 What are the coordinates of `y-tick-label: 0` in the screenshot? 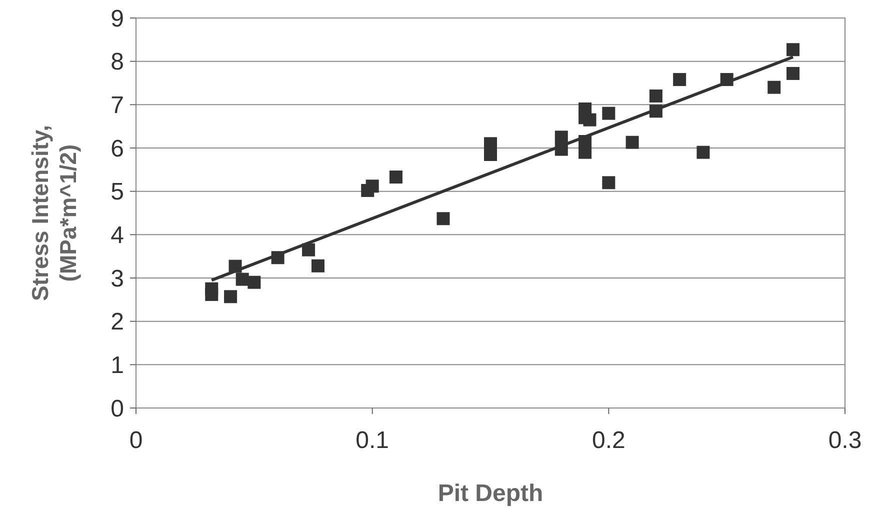 It's located at (117, 408).